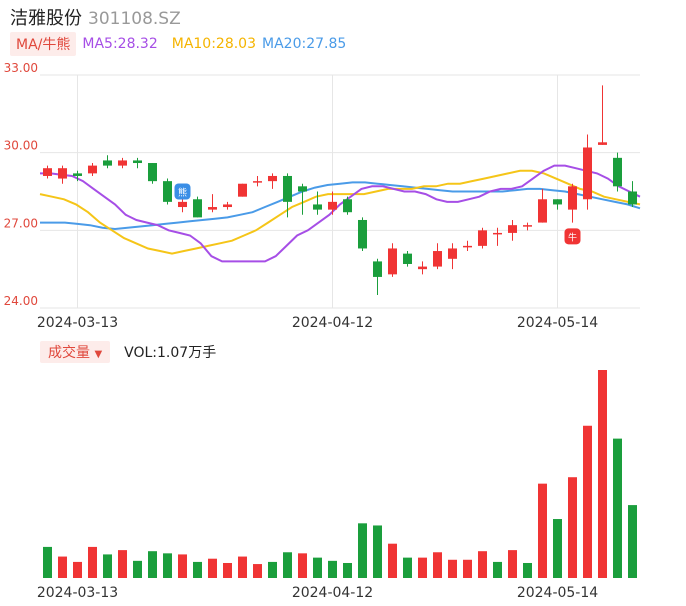 The height and width of the screenshot is (606, 686). I want to click on volume-x-tick-label: 2024-05-14, so click(557, 593).